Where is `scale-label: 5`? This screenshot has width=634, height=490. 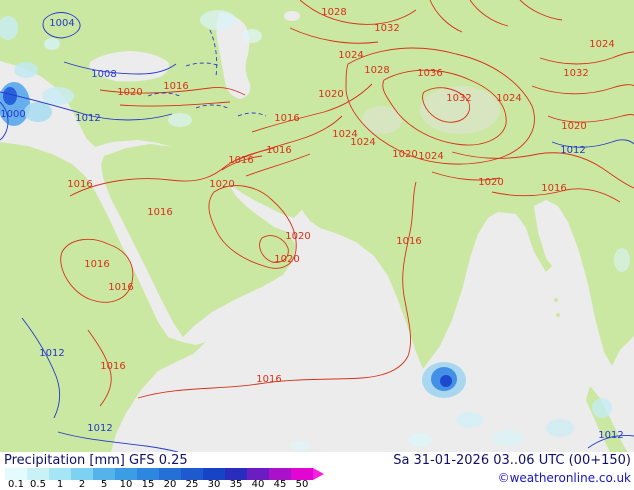
scale-label: 5 is located at coordinates (104, 484).